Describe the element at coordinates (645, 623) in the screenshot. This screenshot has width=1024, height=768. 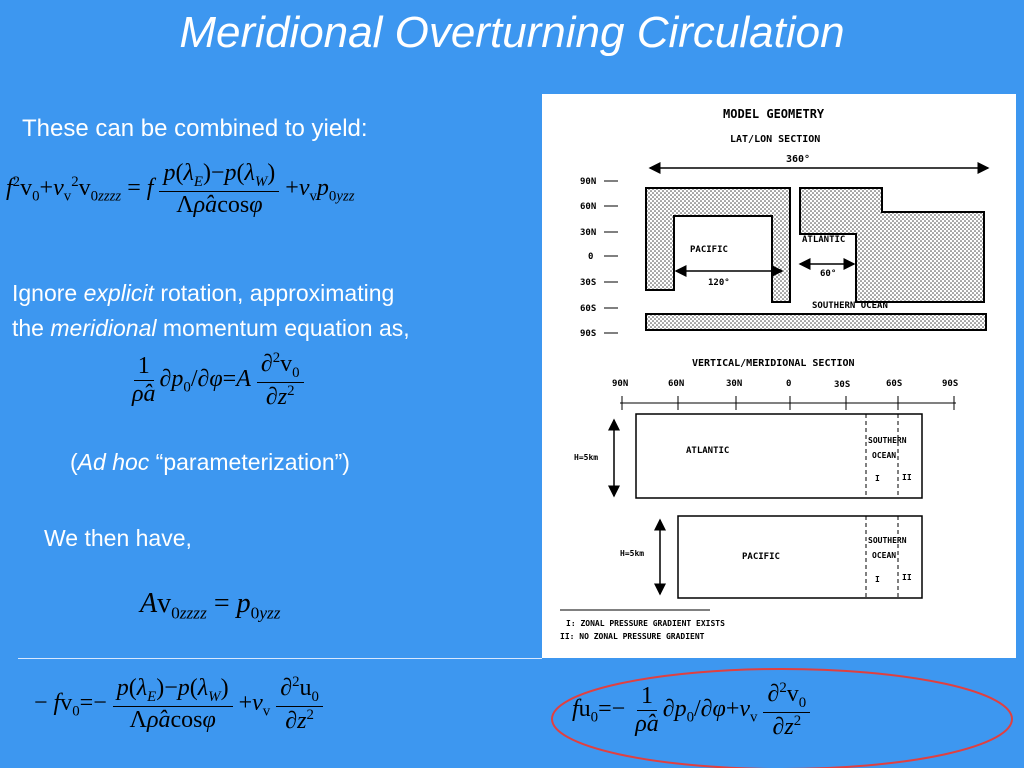
I see `legend-one: I: ZONAL PRESSURE GRADIENT EXISTS` at that location.